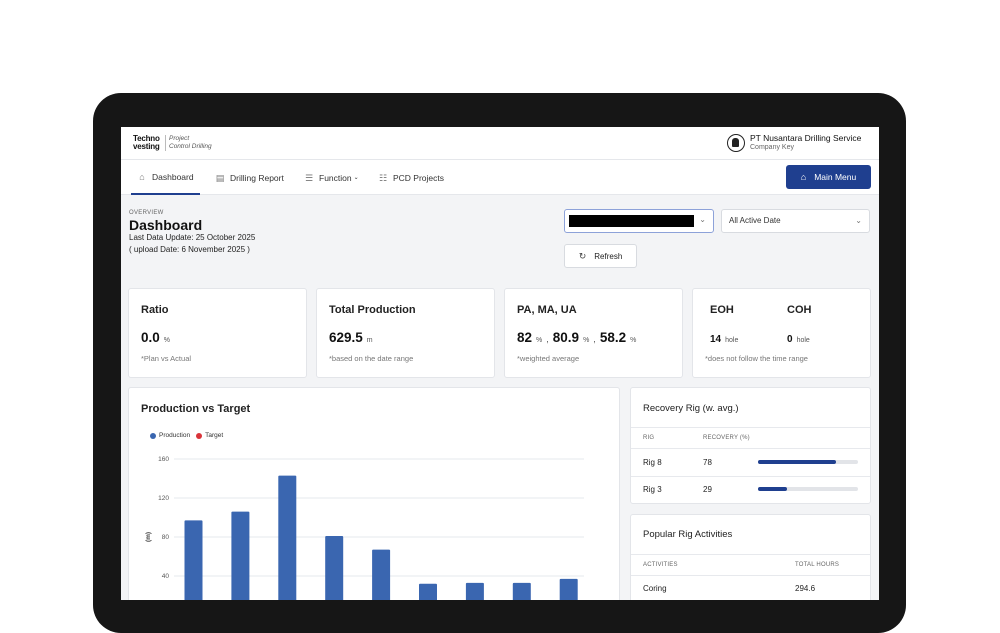  What do you see at coordinates (199, 435) in the screenshot?
I see `legend-dot-target` at bounding box center [199, 435].